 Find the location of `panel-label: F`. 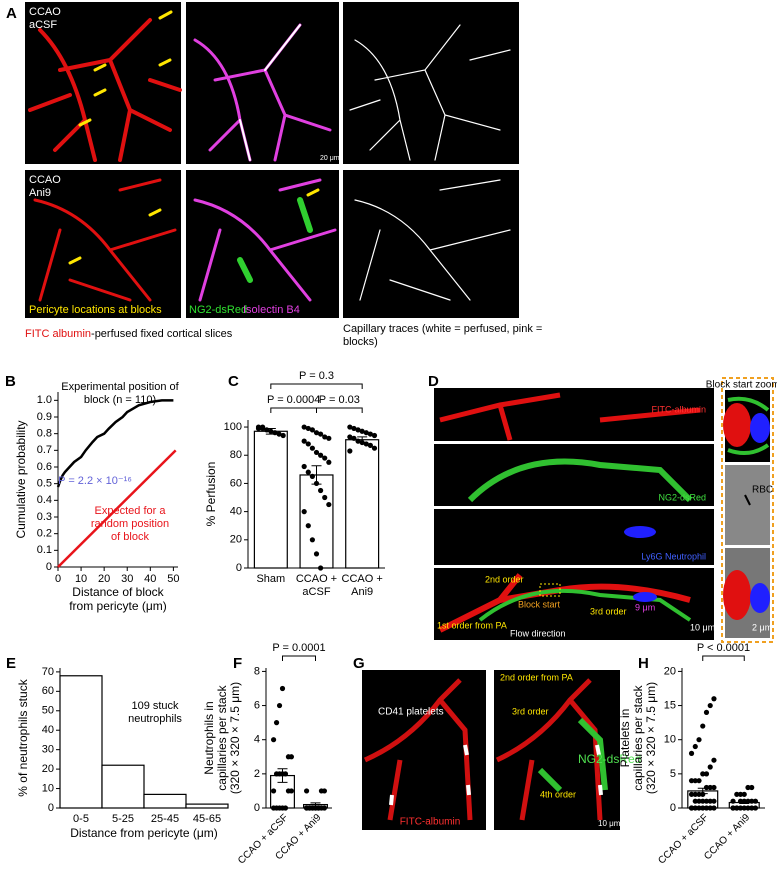

panel-label: F is located at coordinates (237, 663).